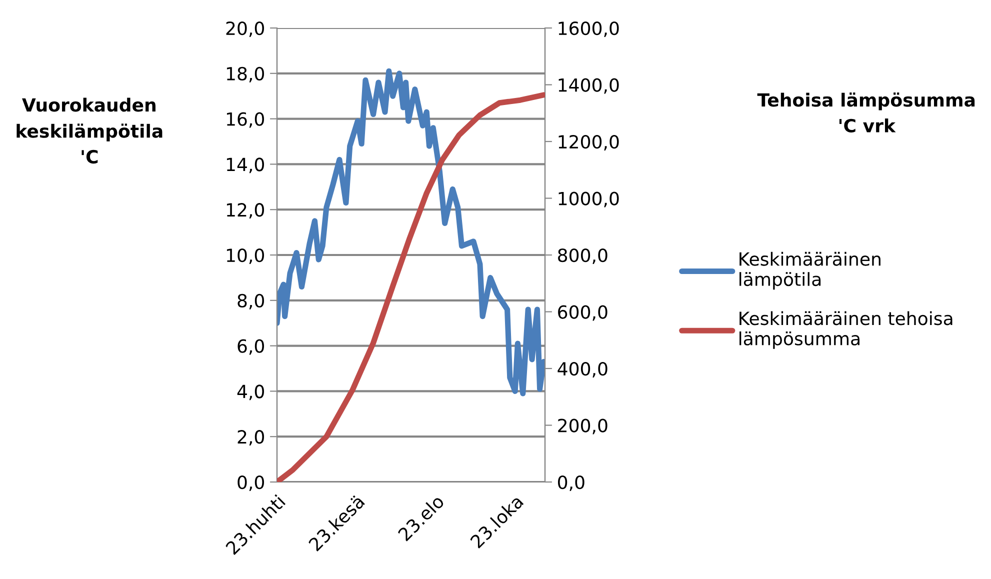 This screenshot has height=579, width=991. I want to click on y-tick-label: 18,0, so click(245, 74).